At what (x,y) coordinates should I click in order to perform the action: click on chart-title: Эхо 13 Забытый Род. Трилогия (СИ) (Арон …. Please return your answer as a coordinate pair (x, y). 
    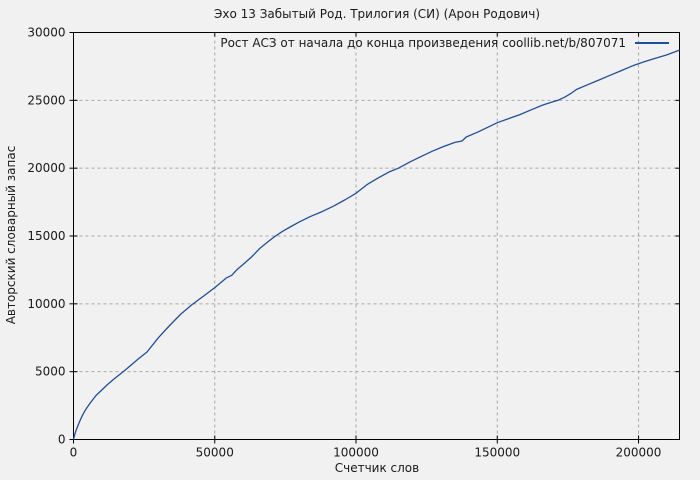
    Looking at the image, I should click on (377, 14).